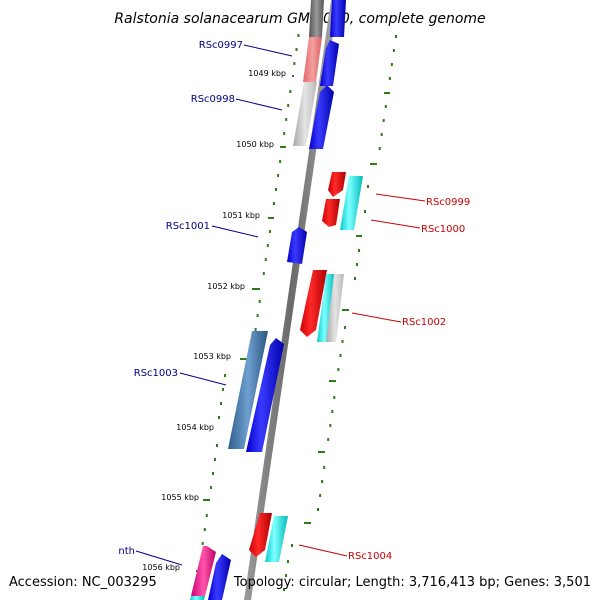 This screenshot has height=600, width=600. What do you see at coordinates (212, 356) in the screenshot?
I see `tick-label: 1053 kbp` at bounding box center [212, 356].